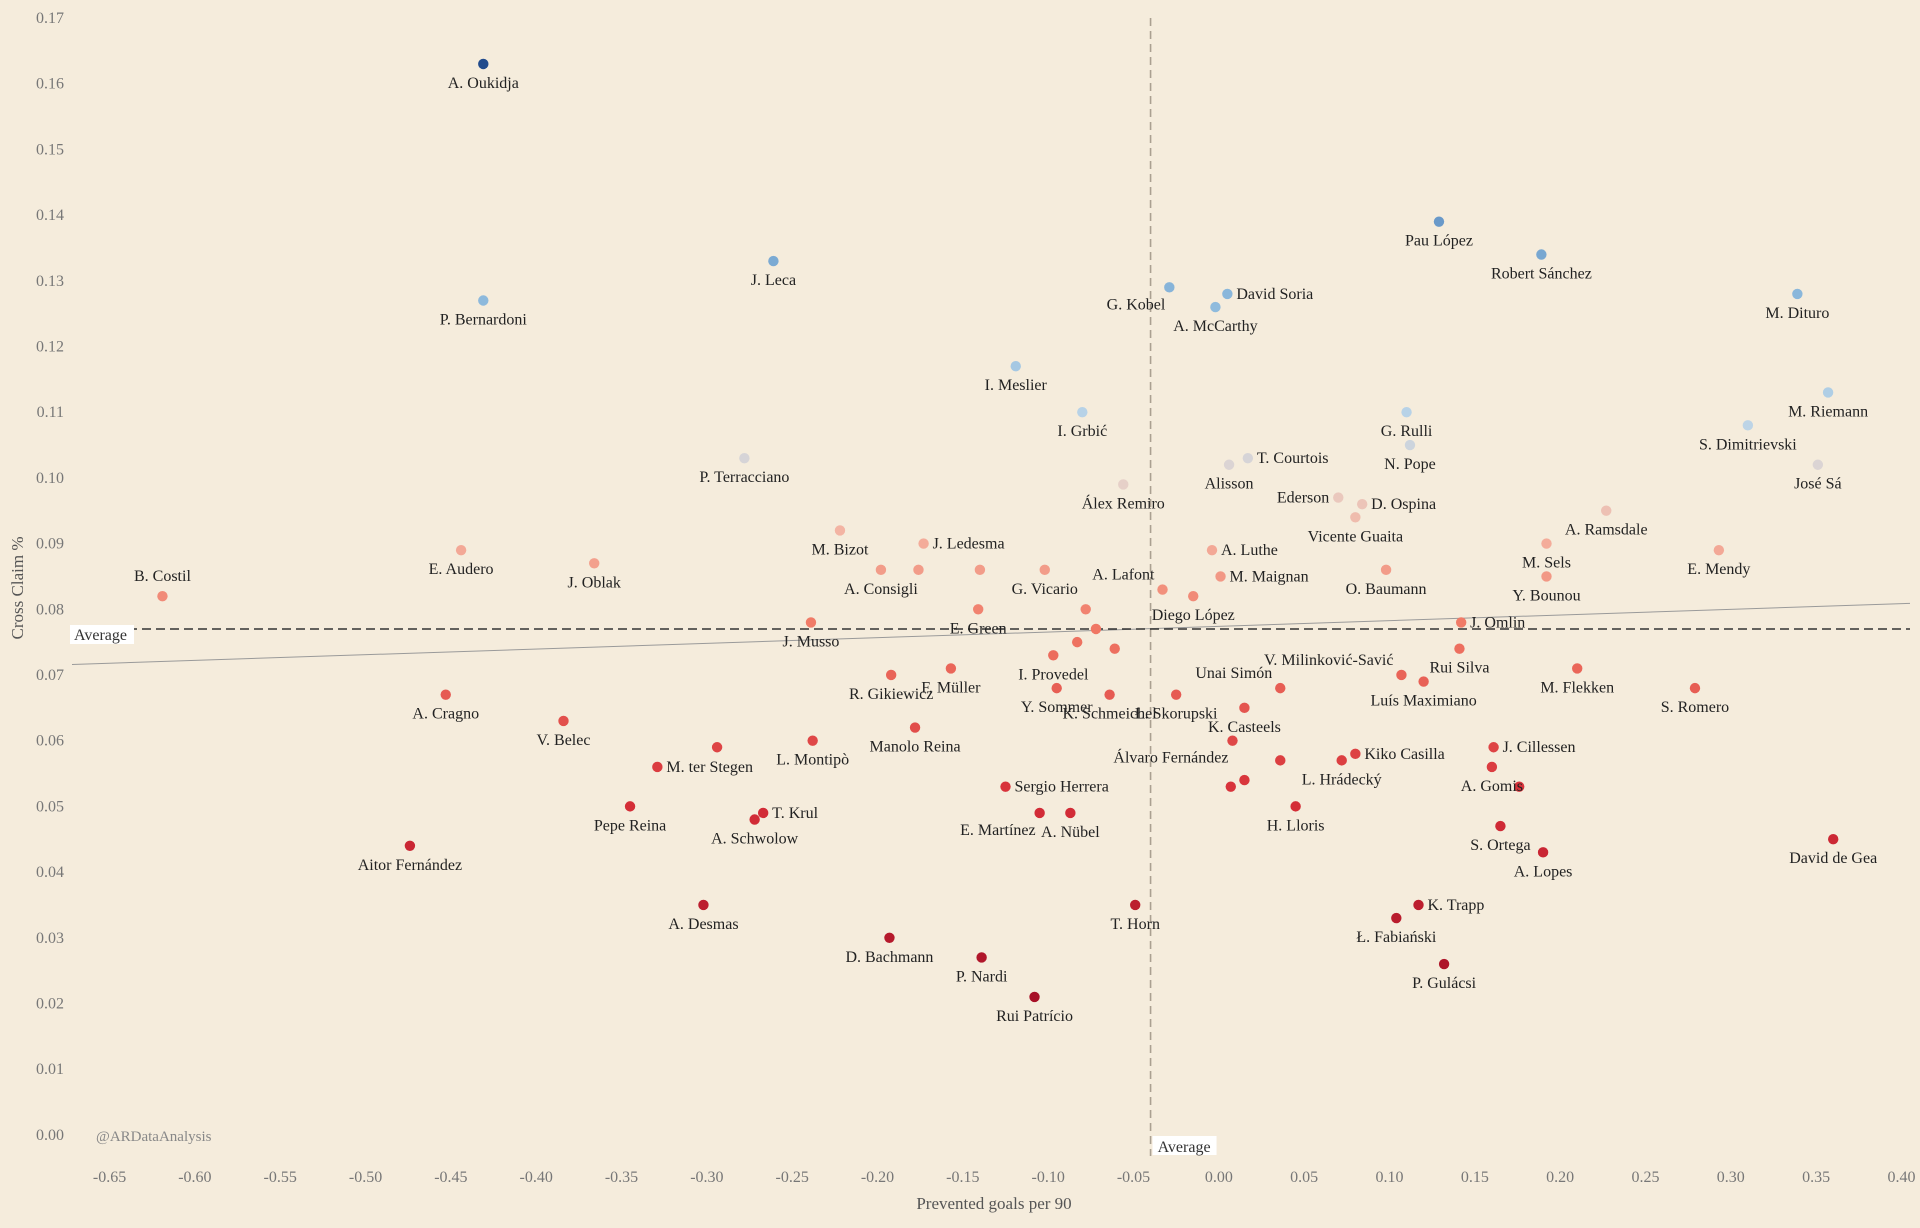 The image size is (1920, 1228). What do you see at coordinates (102, 634) in the screenshot?
I see `y-average-label-bg` at bounding box center [102, 634].